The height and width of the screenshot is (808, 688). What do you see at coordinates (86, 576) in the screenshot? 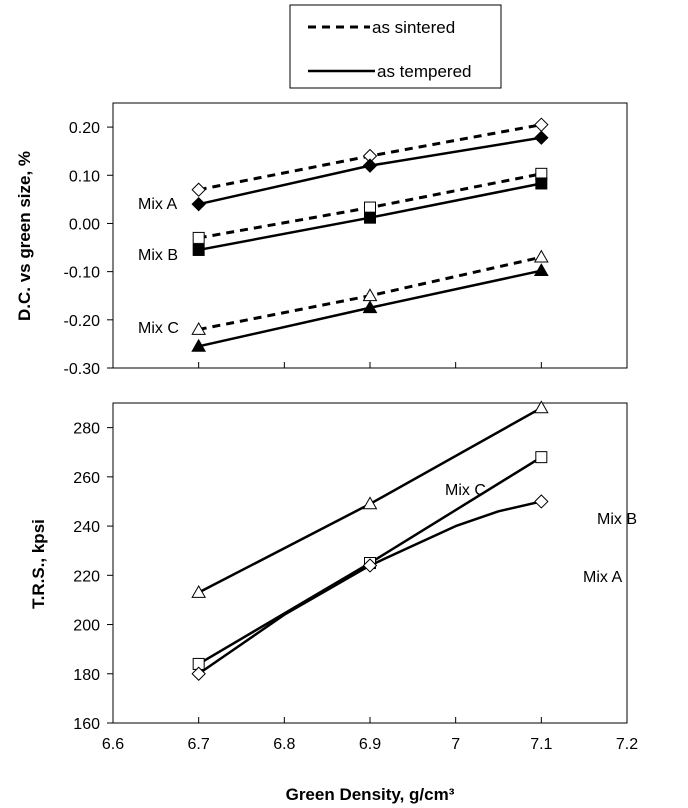
I see `trs-y-tick-label: 220` at bounding box center [86, 576].